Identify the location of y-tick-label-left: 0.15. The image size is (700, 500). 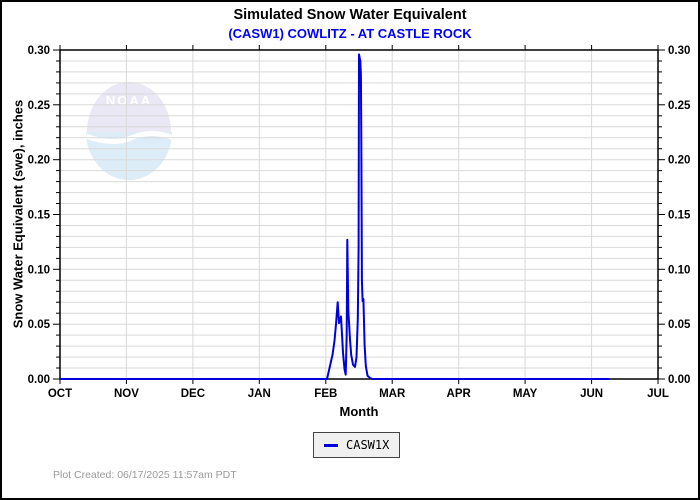
(39, 216).